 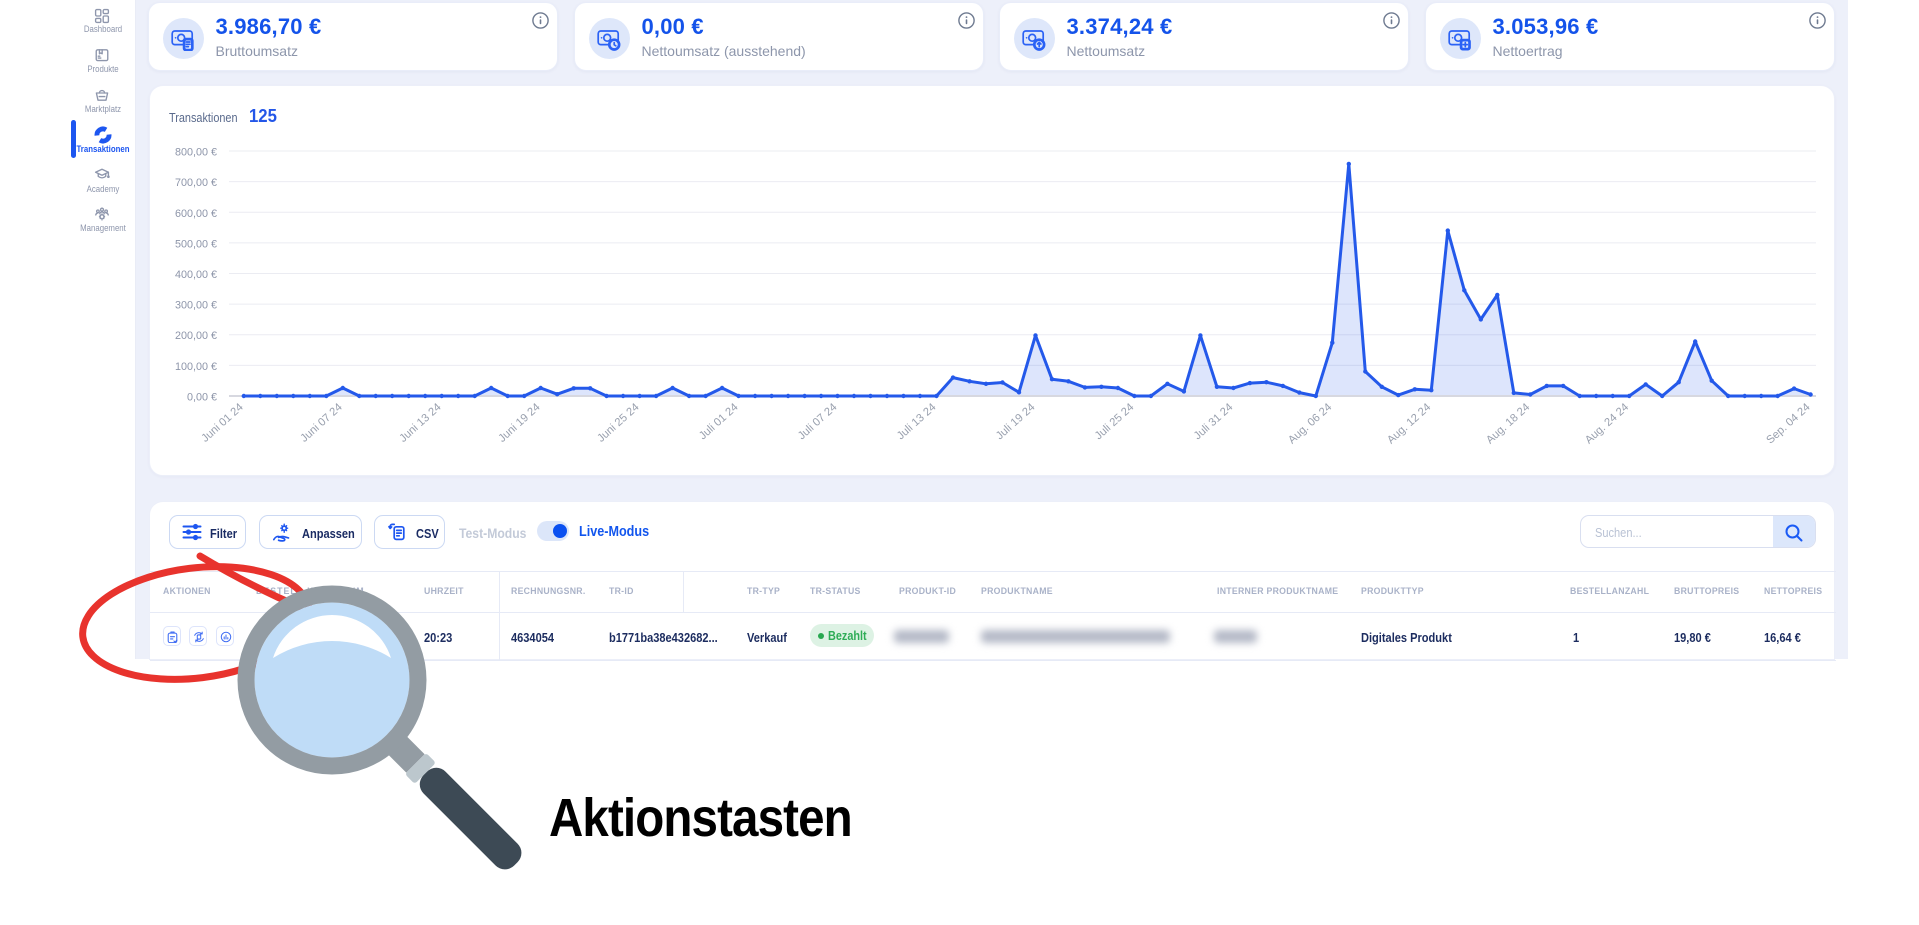 I want to click on svg-text: Aug. 24 24, so click(x=1607, y=423).